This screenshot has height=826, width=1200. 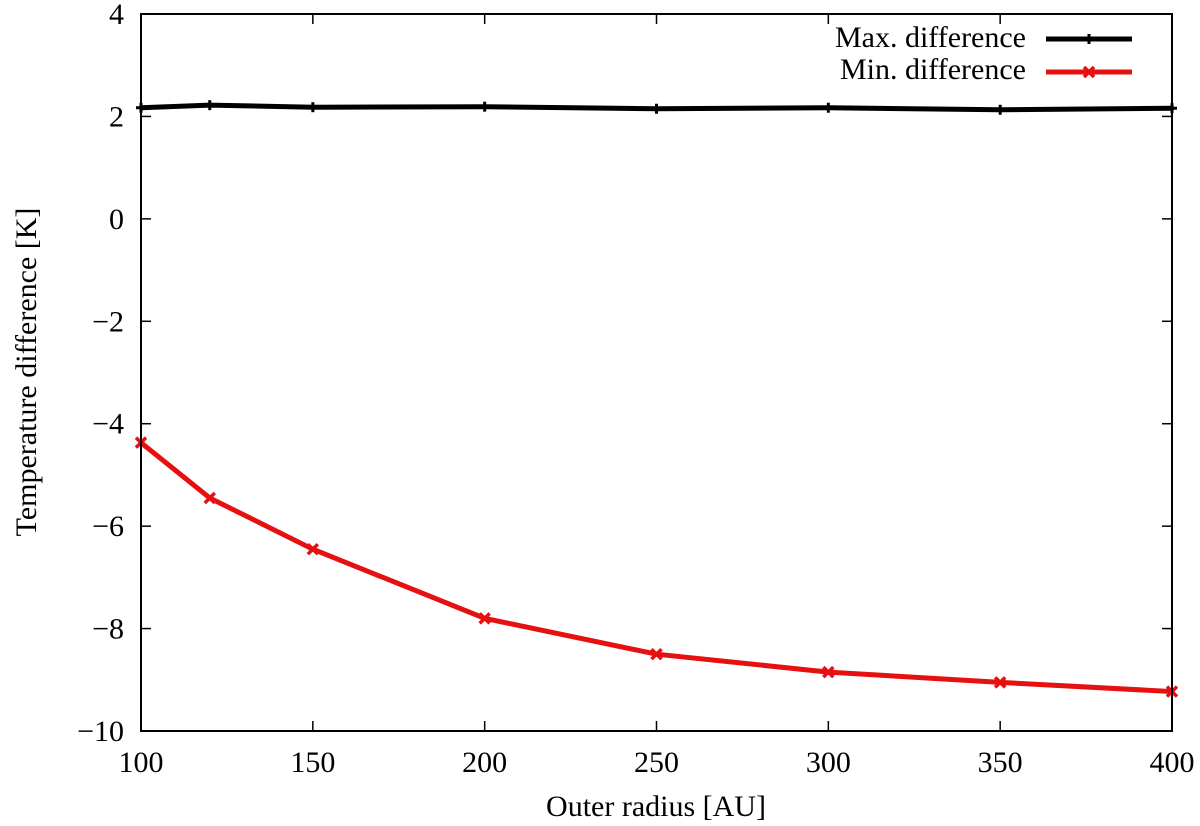 What do you see at coordinates (108, 321) in the screenshot?
I see `y-tick-label--2: −2` at bounding box center [108, 321].